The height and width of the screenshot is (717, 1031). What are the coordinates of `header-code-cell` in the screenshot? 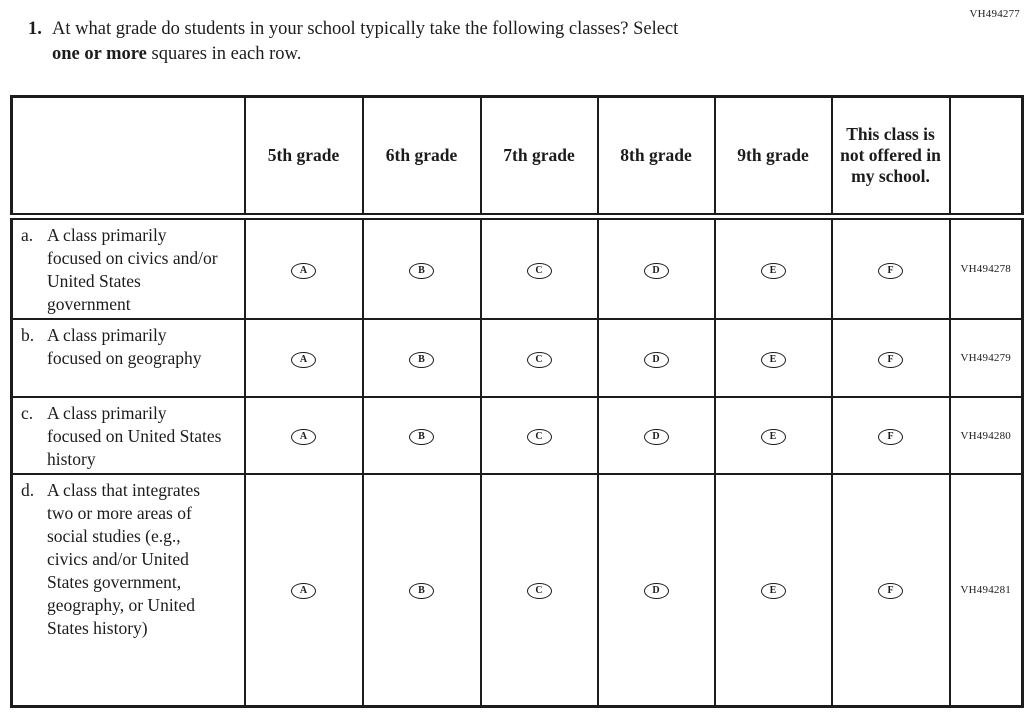 It's located at (986, 157).